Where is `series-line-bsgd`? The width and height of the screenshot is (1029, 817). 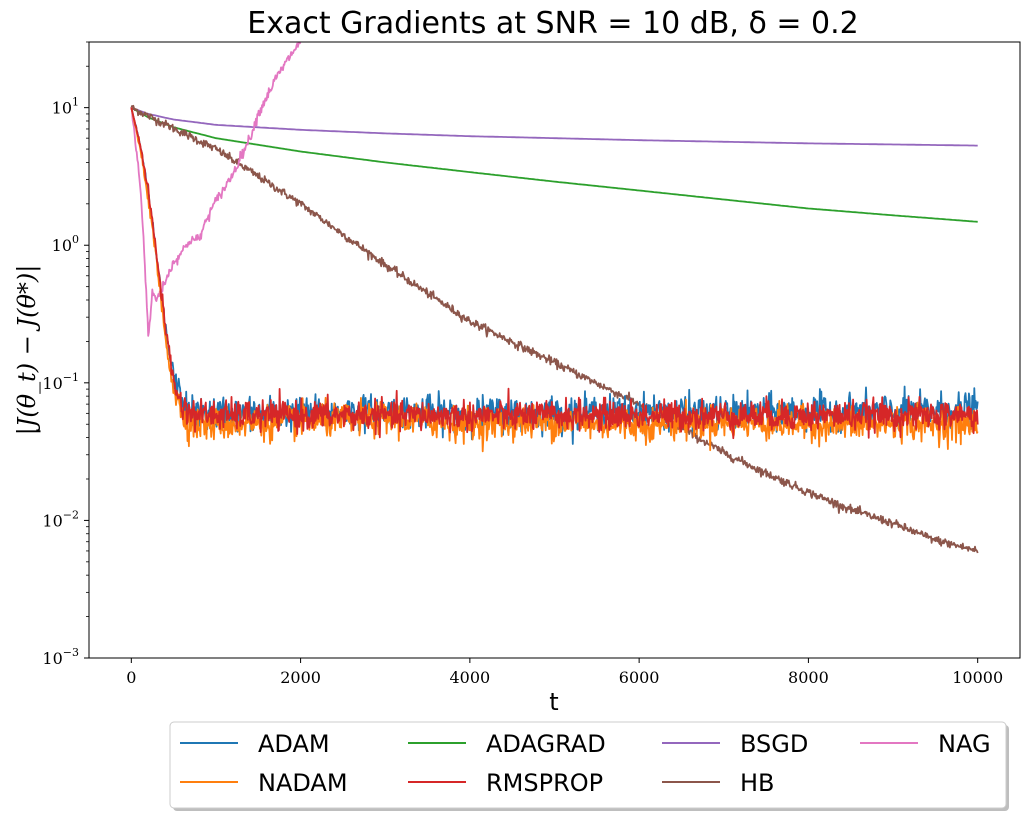
series-line-bsgd is located at coordinates (554, 126).